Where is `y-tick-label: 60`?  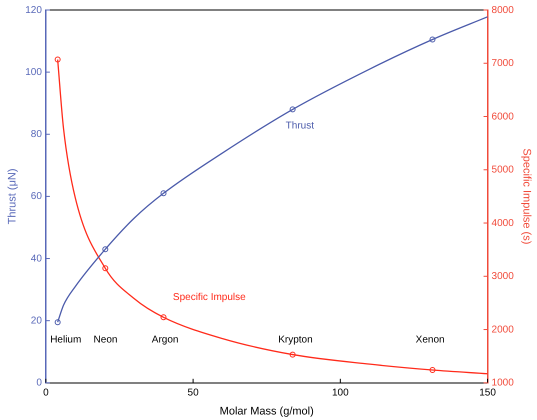 y-tick-label: 60 is located at coordinates (36, 196).